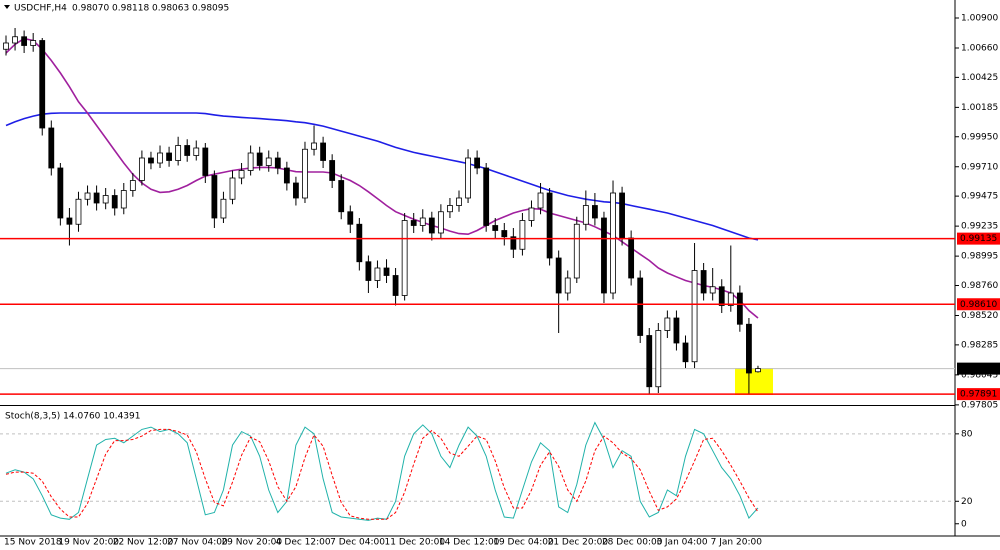 Image resolution: width=1000 pixels, height=550 pixels. I want to click on x-tick-label: 14 Dec 12:00, so click(469, 543).